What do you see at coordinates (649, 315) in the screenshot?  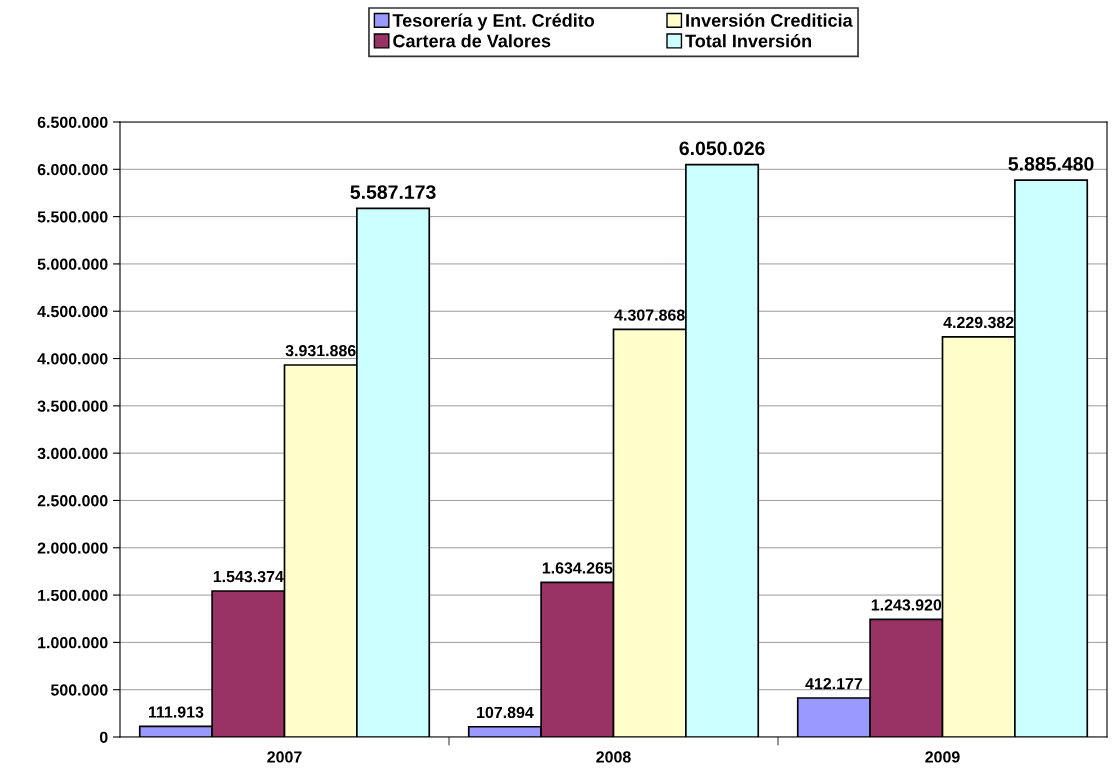 I see `data-label: 4.307.868` at bounding box center [649, 315].